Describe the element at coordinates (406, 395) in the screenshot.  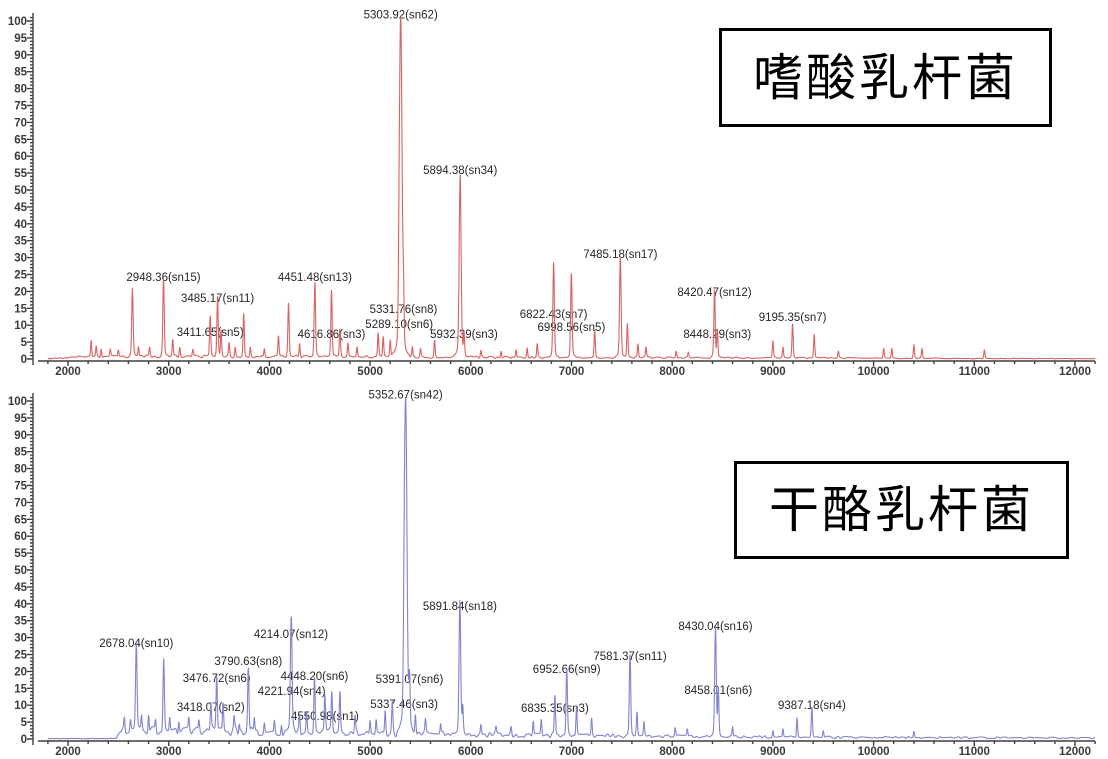
I see `peak-label: 5352.67(sn42)` at that location.